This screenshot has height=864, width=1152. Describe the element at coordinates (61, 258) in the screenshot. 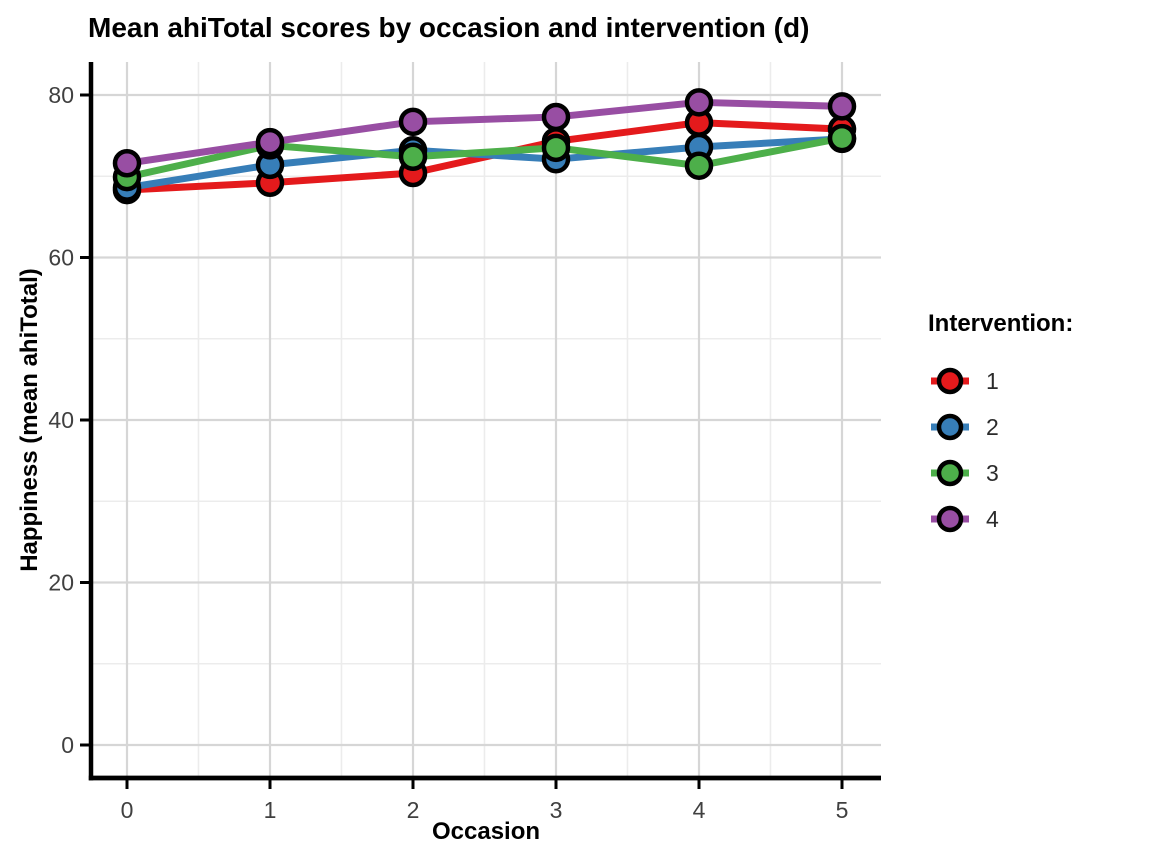

I see `y-tick-label: 60` at that location.